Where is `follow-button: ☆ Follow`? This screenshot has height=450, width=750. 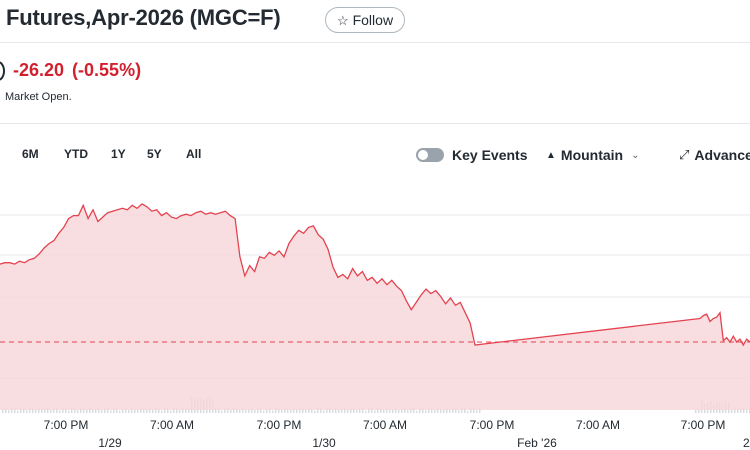
follow-button: ☆ Follow is located at coordinates (365, 20).